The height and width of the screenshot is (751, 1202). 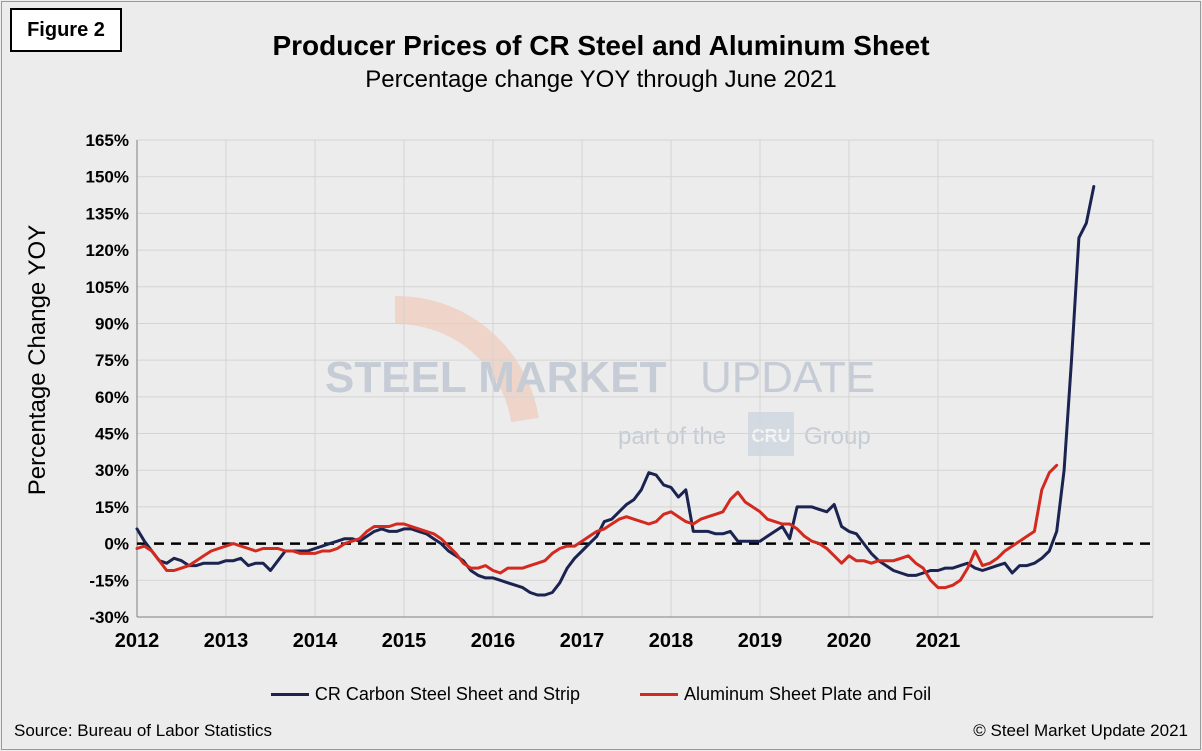 What do you see at coordinates (787, 377) in the screenshot?
I see `watermark-line1-light: UPDATE` at bounding box center [787, 377].